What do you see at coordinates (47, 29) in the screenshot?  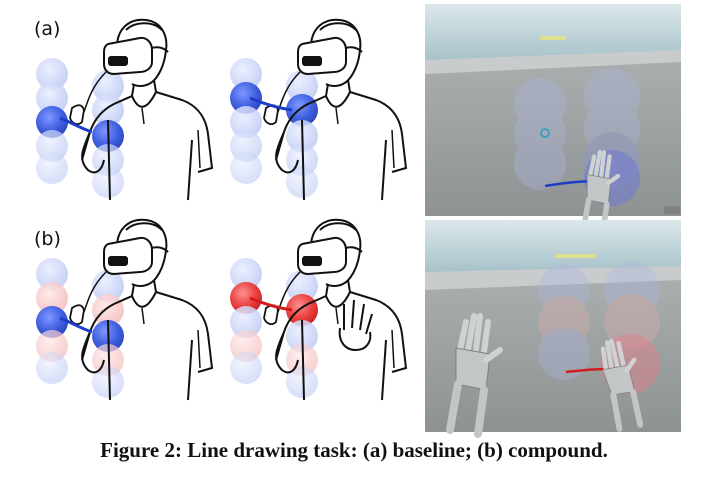 I see `panel-label-a: (a)` at bounding box center [47, 29].